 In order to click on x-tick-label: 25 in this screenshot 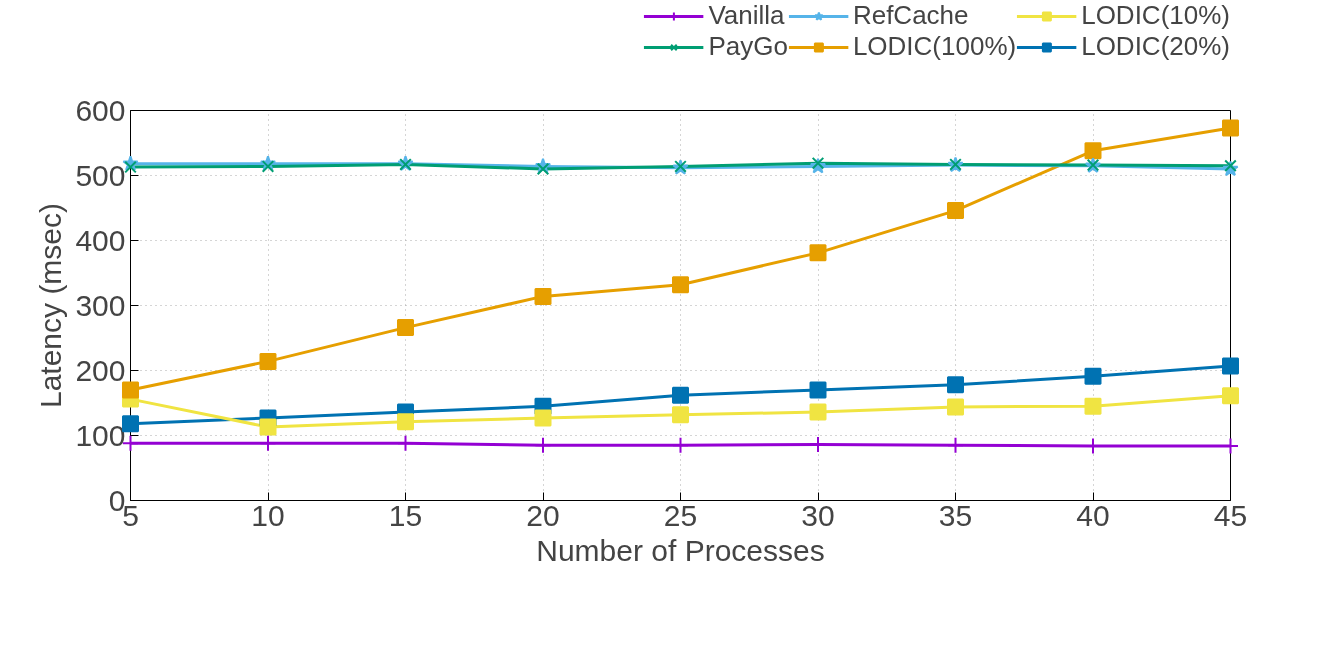, I will do `click(680, 515)`.